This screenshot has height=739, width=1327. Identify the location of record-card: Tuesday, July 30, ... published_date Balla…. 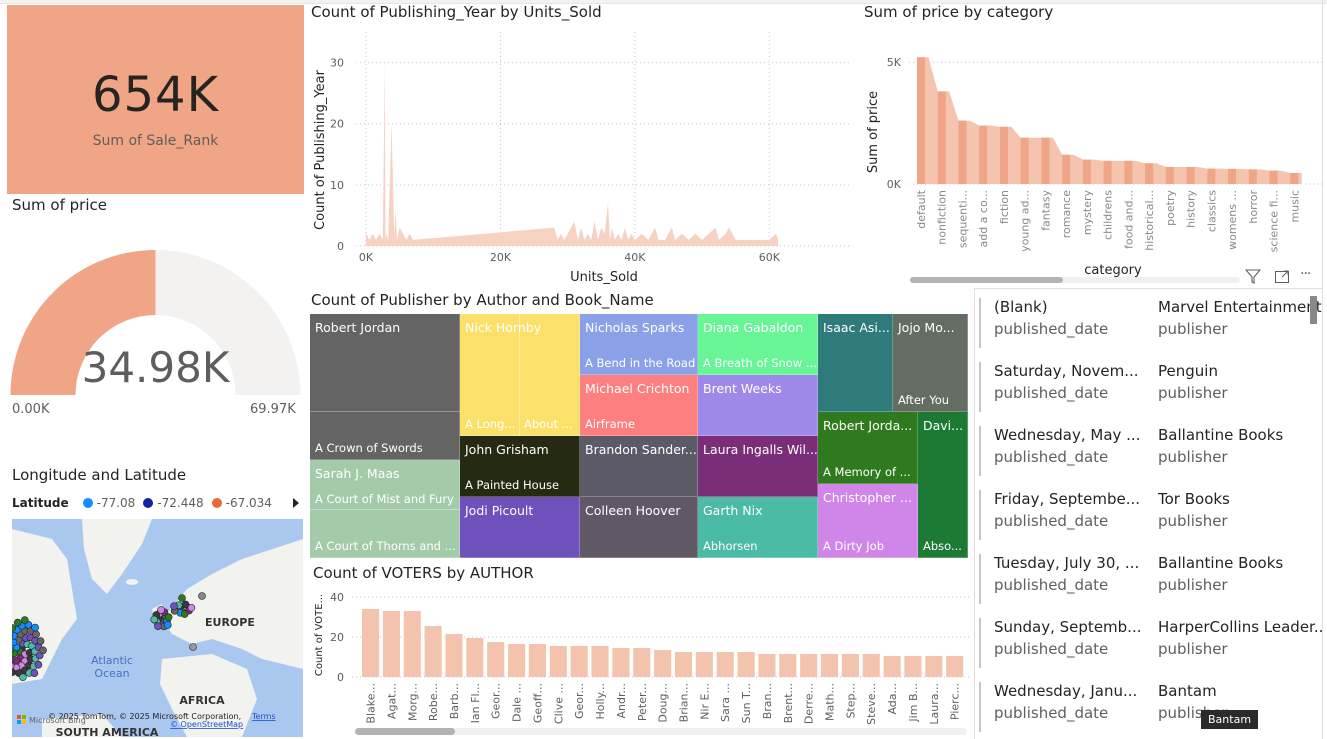
(1149, 579).